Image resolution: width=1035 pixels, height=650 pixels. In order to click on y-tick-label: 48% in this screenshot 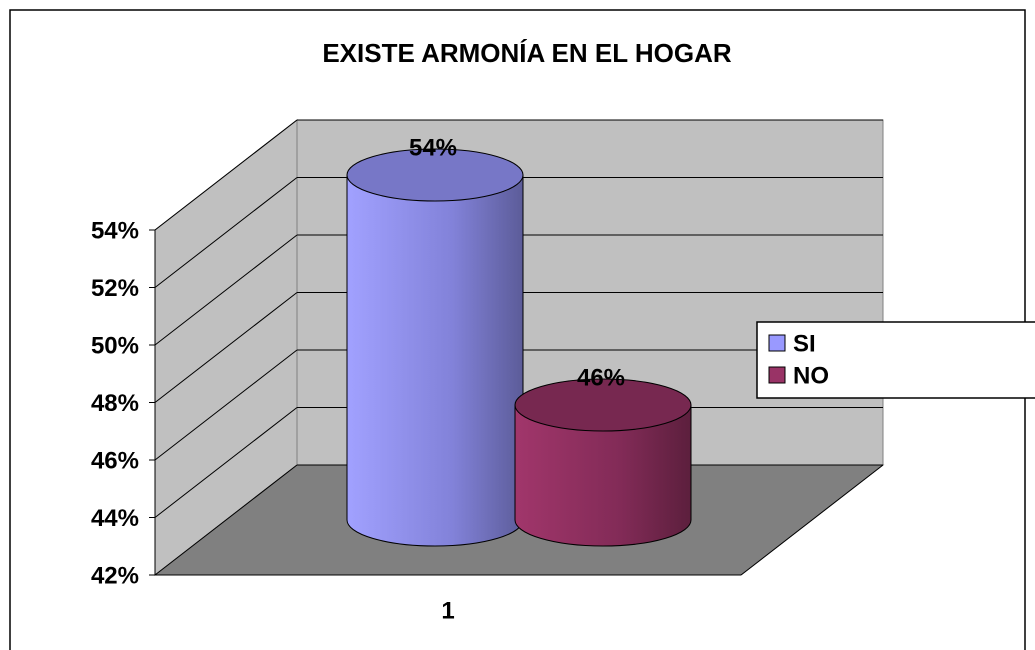, I will do `click(115, 403)`.